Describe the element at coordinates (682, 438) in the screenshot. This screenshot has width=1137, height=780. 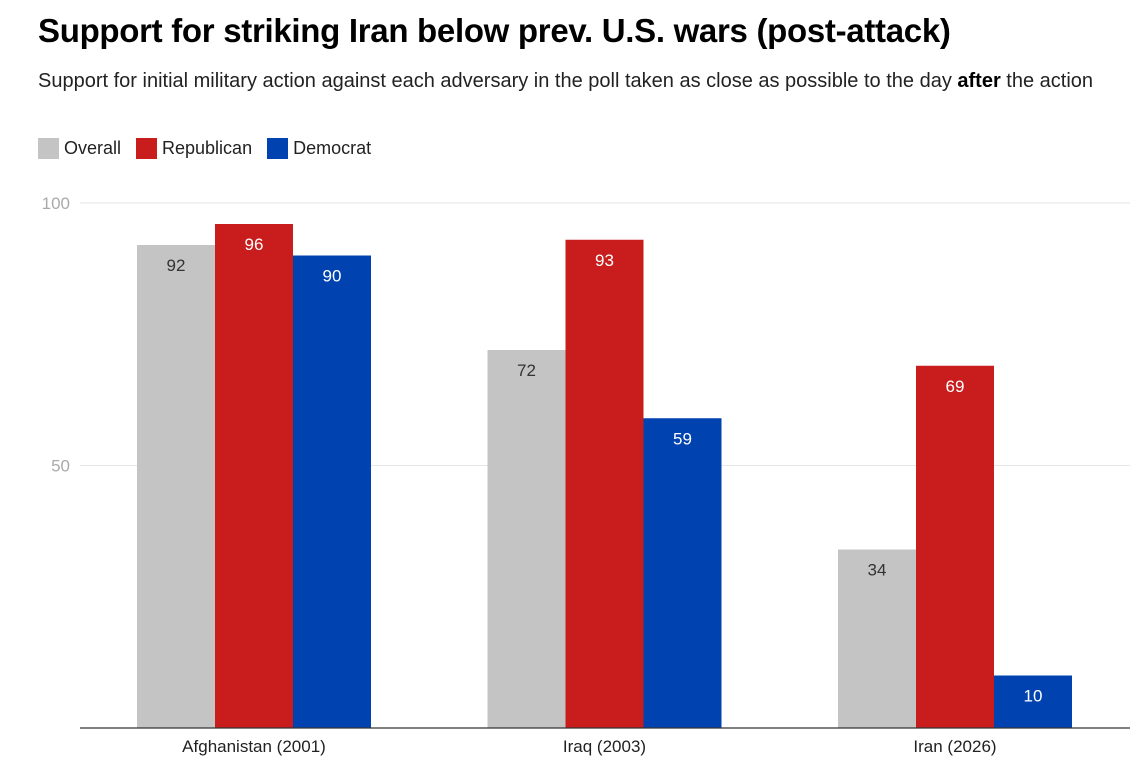
I see `data-label-democrat-iraq-2003: 59` at that location.